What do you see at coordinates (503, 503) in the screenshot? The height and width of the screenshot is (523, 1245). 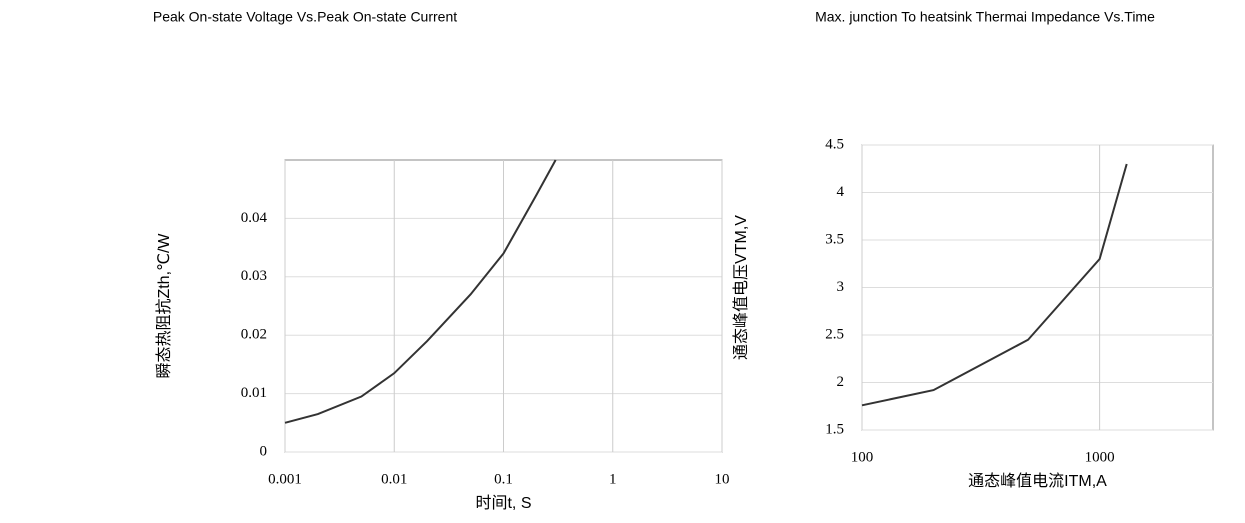 I see `x-axis-label: 时间t, S` at bounding box center [503, 503].